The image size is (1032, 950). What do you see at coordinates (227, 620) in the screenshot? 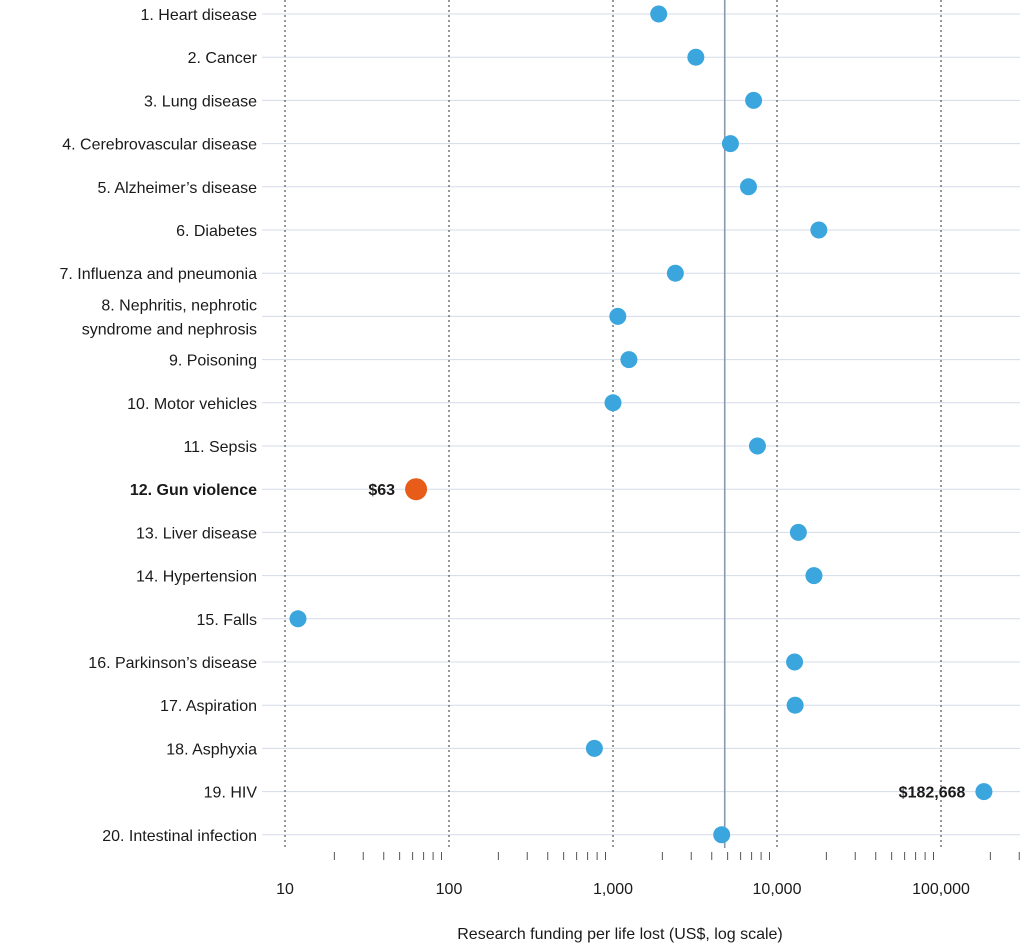
I see `category-label: 15. Falls` at bounding box center [227, 620].